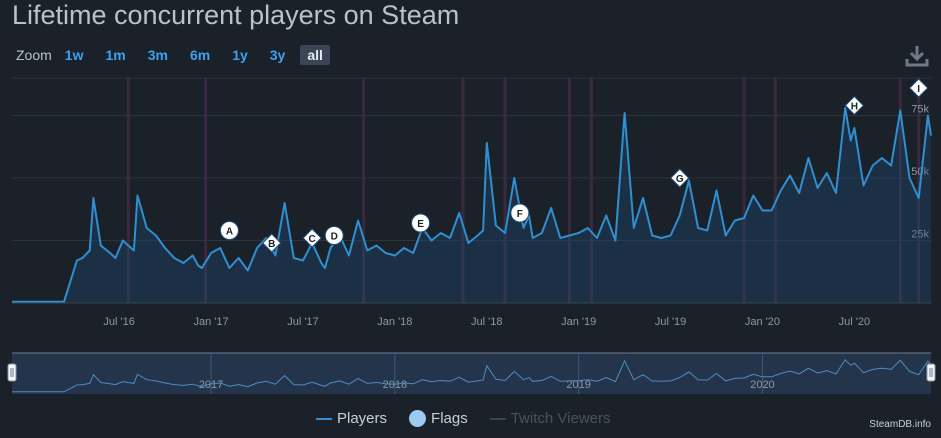 The height and width of the screenshot is (438, 941). I want to click on flag-label: D, so click(334, 237).